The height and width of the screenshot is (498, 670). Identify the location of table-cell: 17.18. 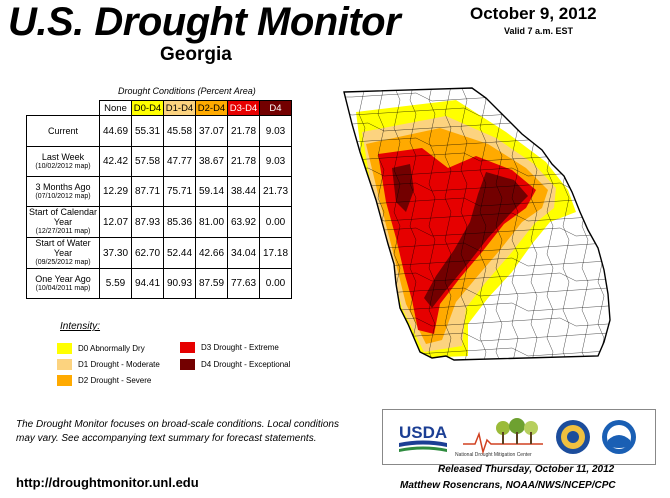
(275, 253).